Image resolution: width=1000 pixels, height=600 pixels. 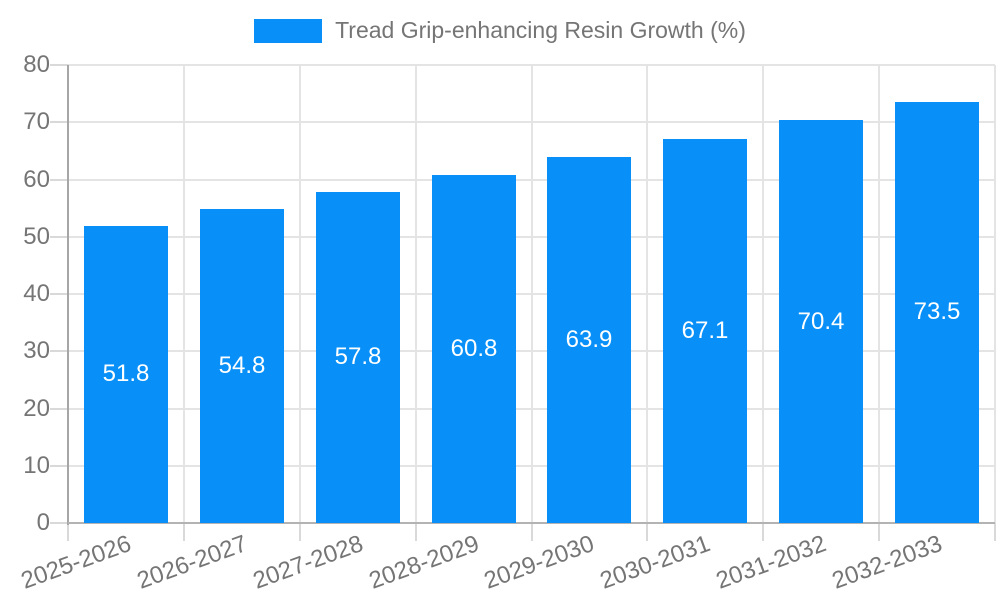 I want to click on bar-value-label: 73.5, so click(x=937, y=311).